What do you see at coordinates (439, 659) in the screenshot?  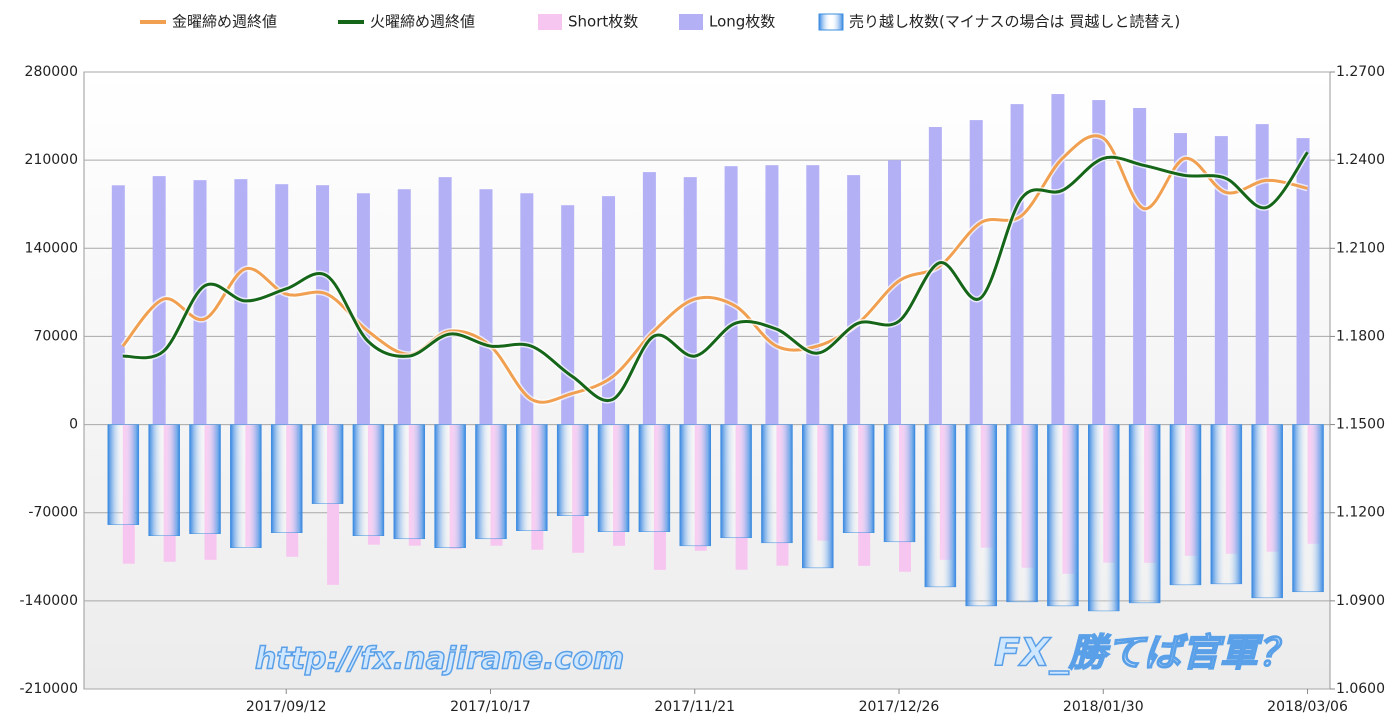 I see `watermark: http://fx.najirane.com` at bounding box center [439, 659].